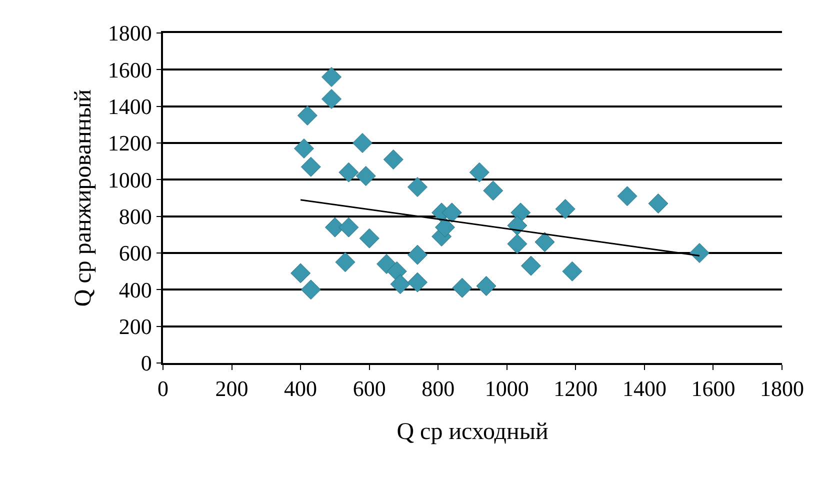 The height and width of the screenshot is (485, 840). Describe the element at coordinates (130, 33) in the screenshot. I see `y-tick-label: 1800` at that location.